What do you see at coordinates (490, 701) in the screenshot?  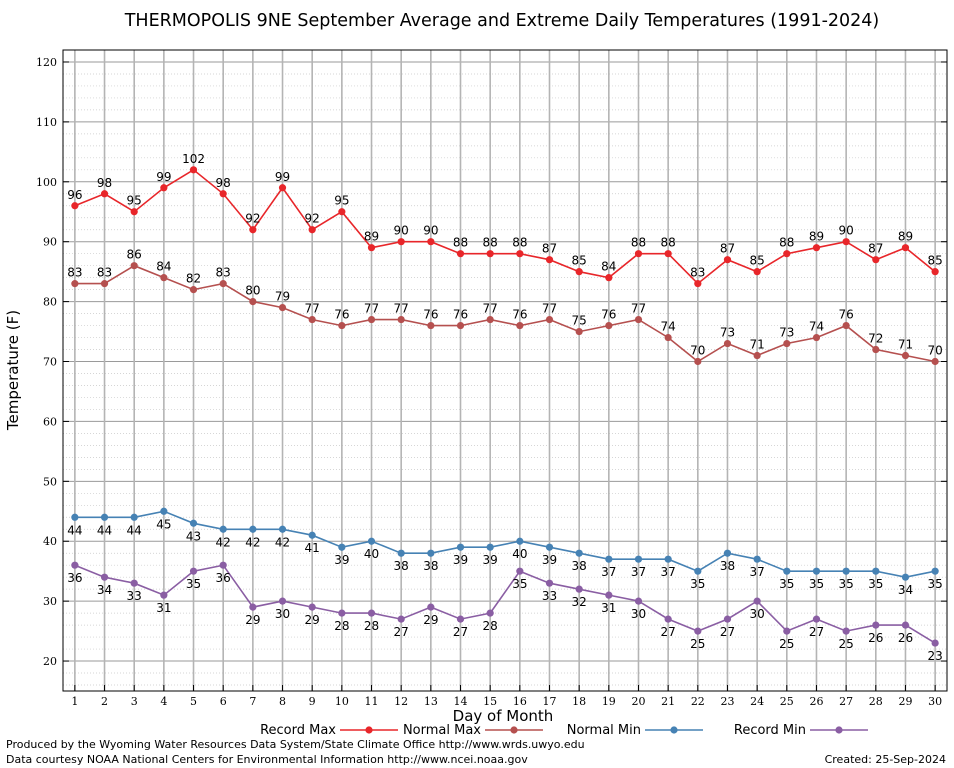 I see `x-tick-label: 15` at bounding box center [490, 701].